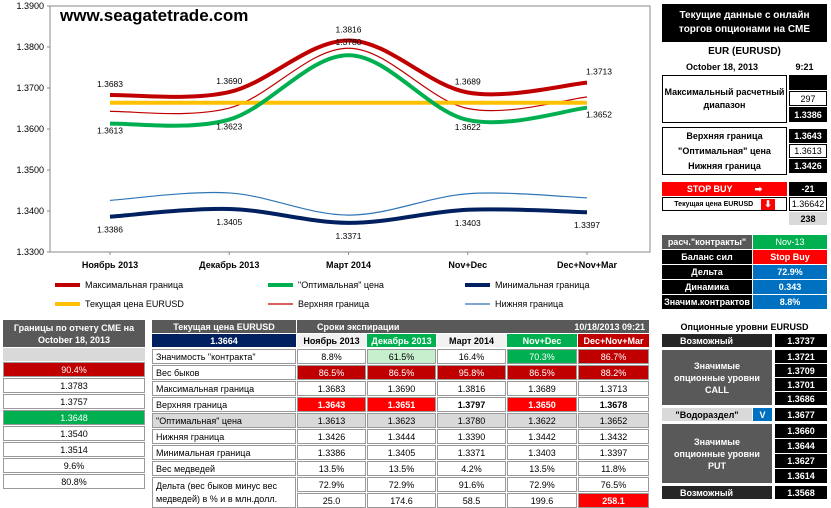 Image resolution: width=831 pixels, height=508 pixels. Describe the element at coordinates (30, 252) in the screenshot. I see `y-tick-label: 1.3300` at that location.